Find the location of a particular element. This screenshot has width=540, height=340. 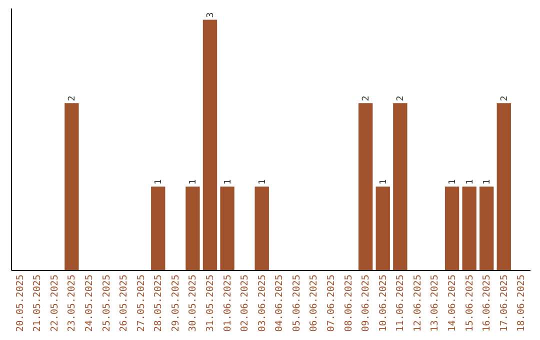

x-tick-label: 01.06.2025 is located at coordinates (228, 303).